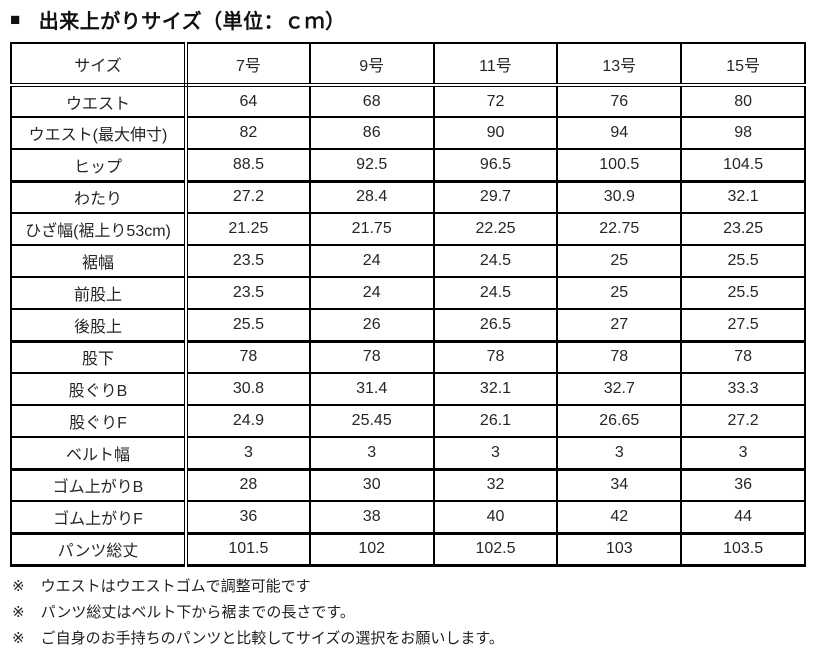 The height and width of the screenshot is (650, 818). I want to click on cell-value: 101.5, so click(248, 549).